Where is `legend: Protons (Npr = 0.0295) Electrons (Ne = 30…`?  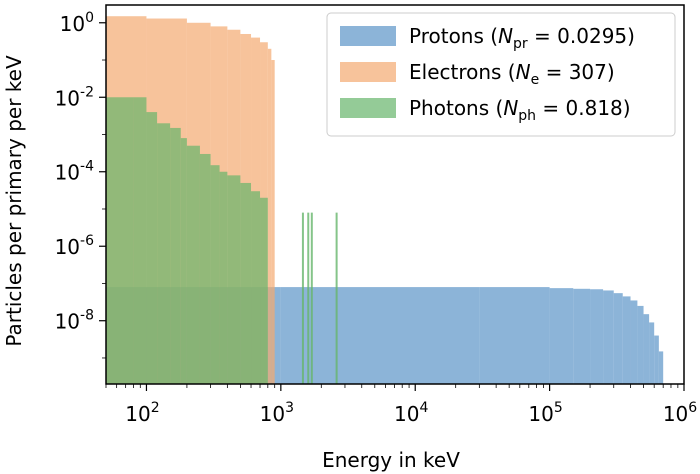
legend: Protons (Npr = 0.0295) Electrons (Ne = 30… is located at coordinates (501, 74).